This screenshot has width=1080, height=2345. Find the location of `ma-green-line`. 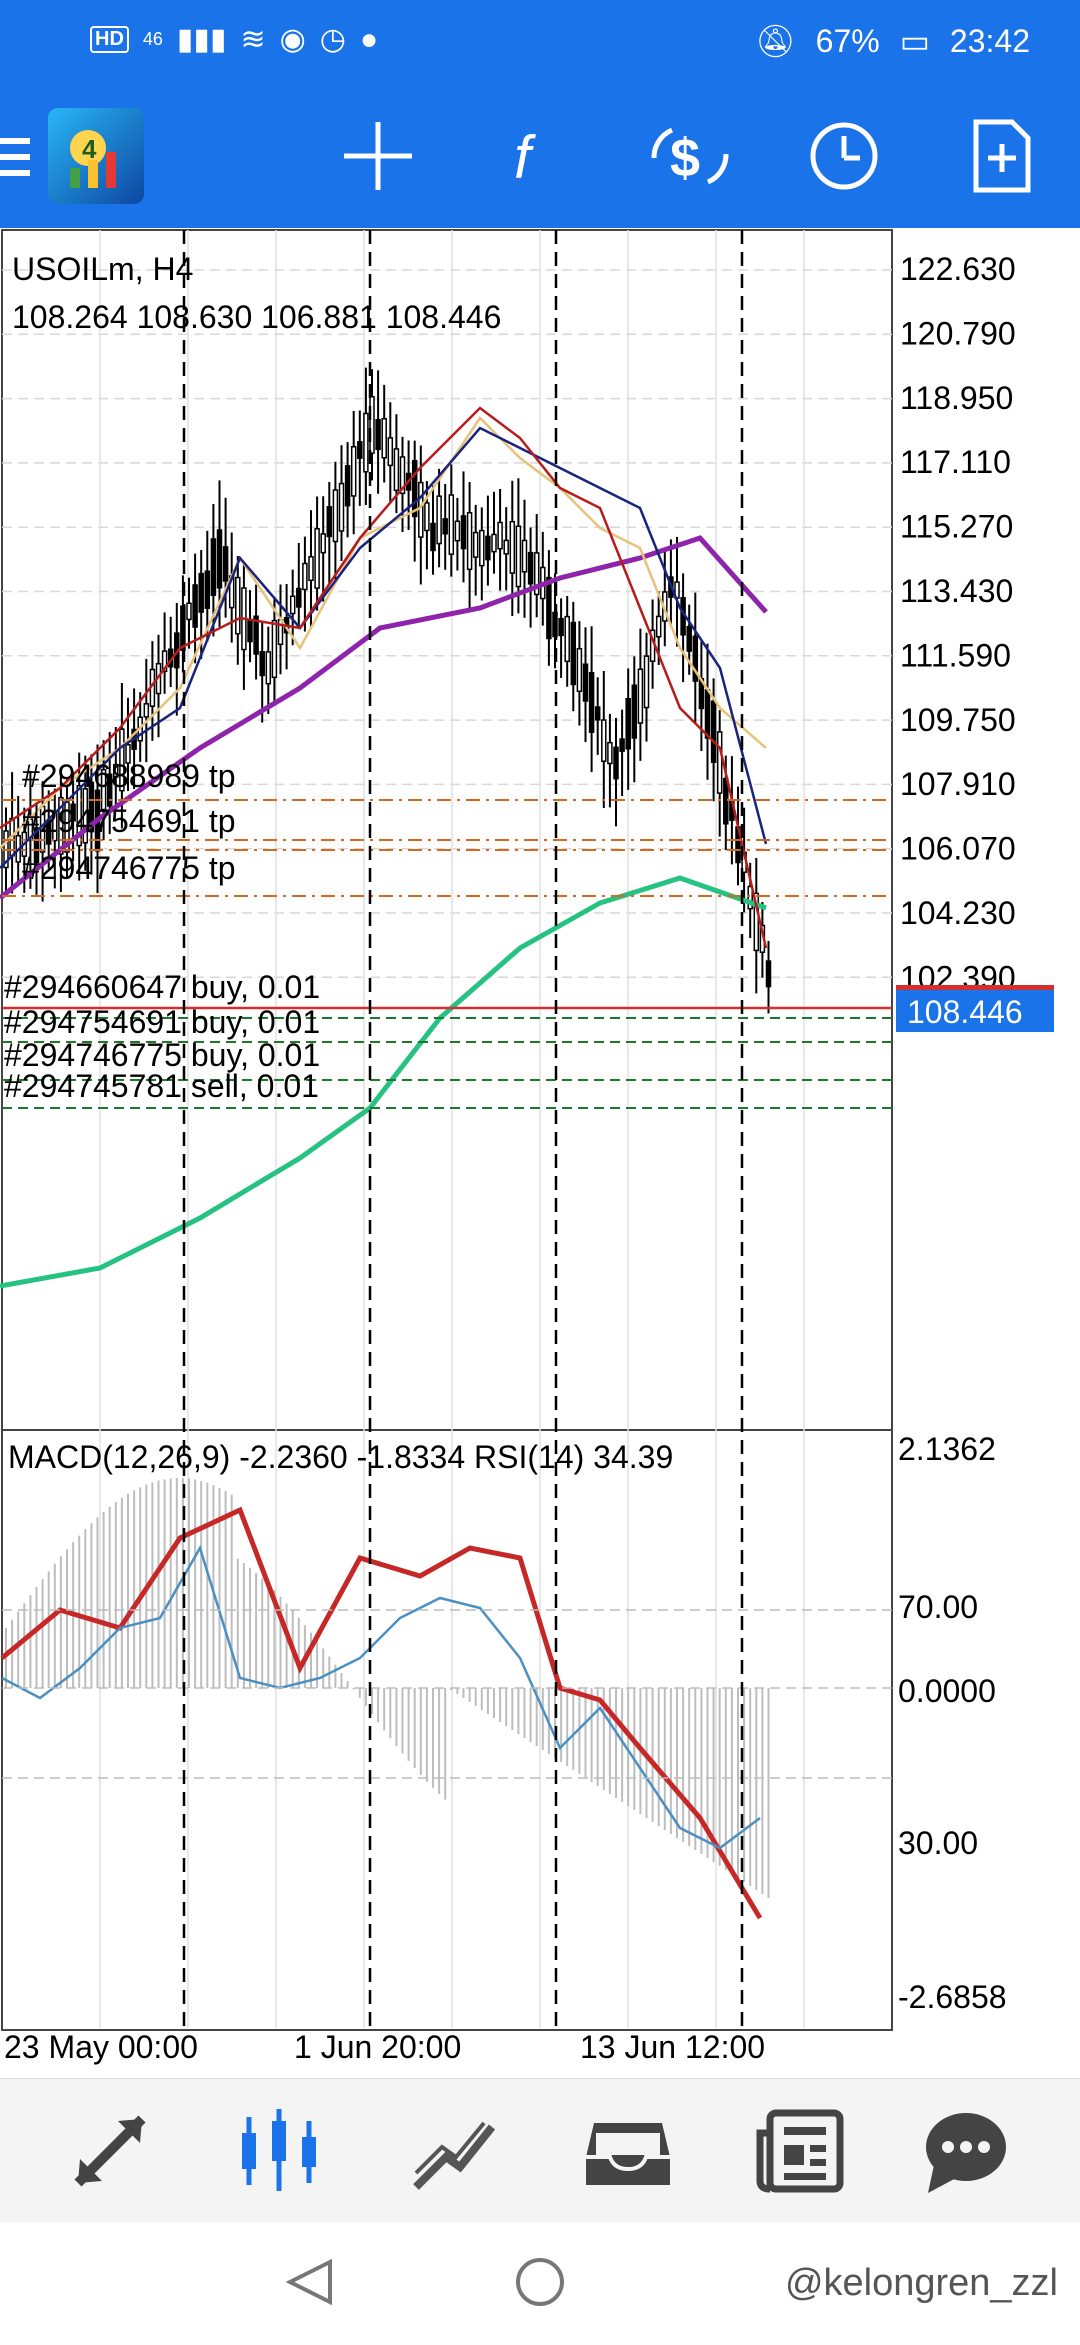

ma-green-line is located at coordinates (383, 1082).